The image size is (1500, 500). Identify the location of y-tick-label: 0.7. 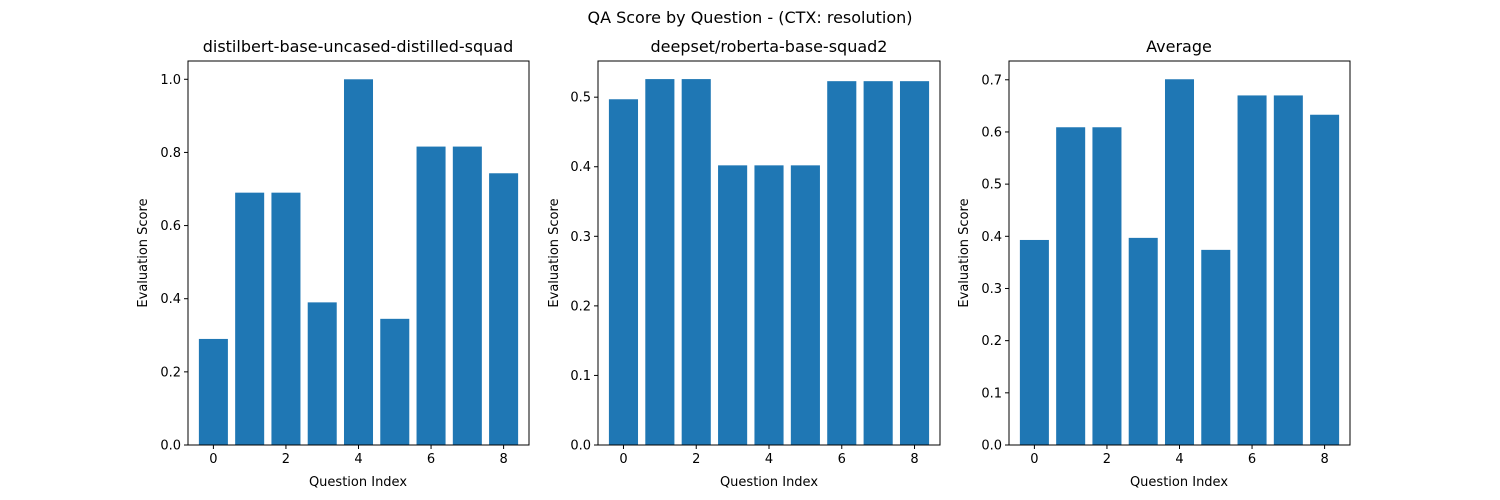
(991, 80).